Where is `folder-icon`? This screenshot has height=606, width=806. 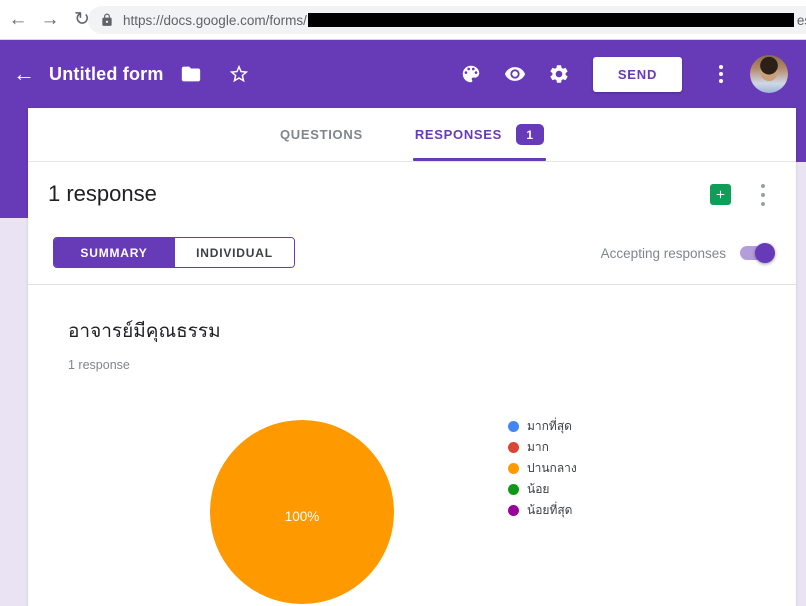 folder-icon is located at coordinates (191, 74).